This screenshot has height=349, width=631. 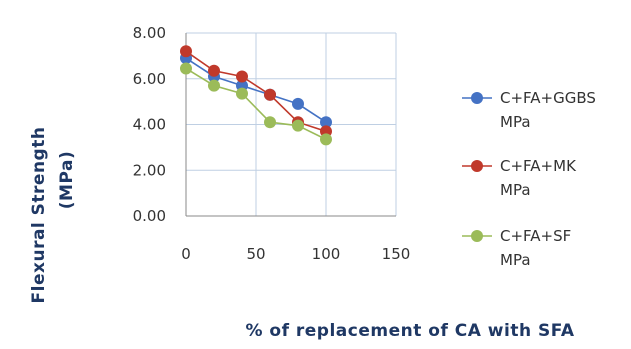 I want to click on x-tick-label: 50, so click(x=255, y=254).